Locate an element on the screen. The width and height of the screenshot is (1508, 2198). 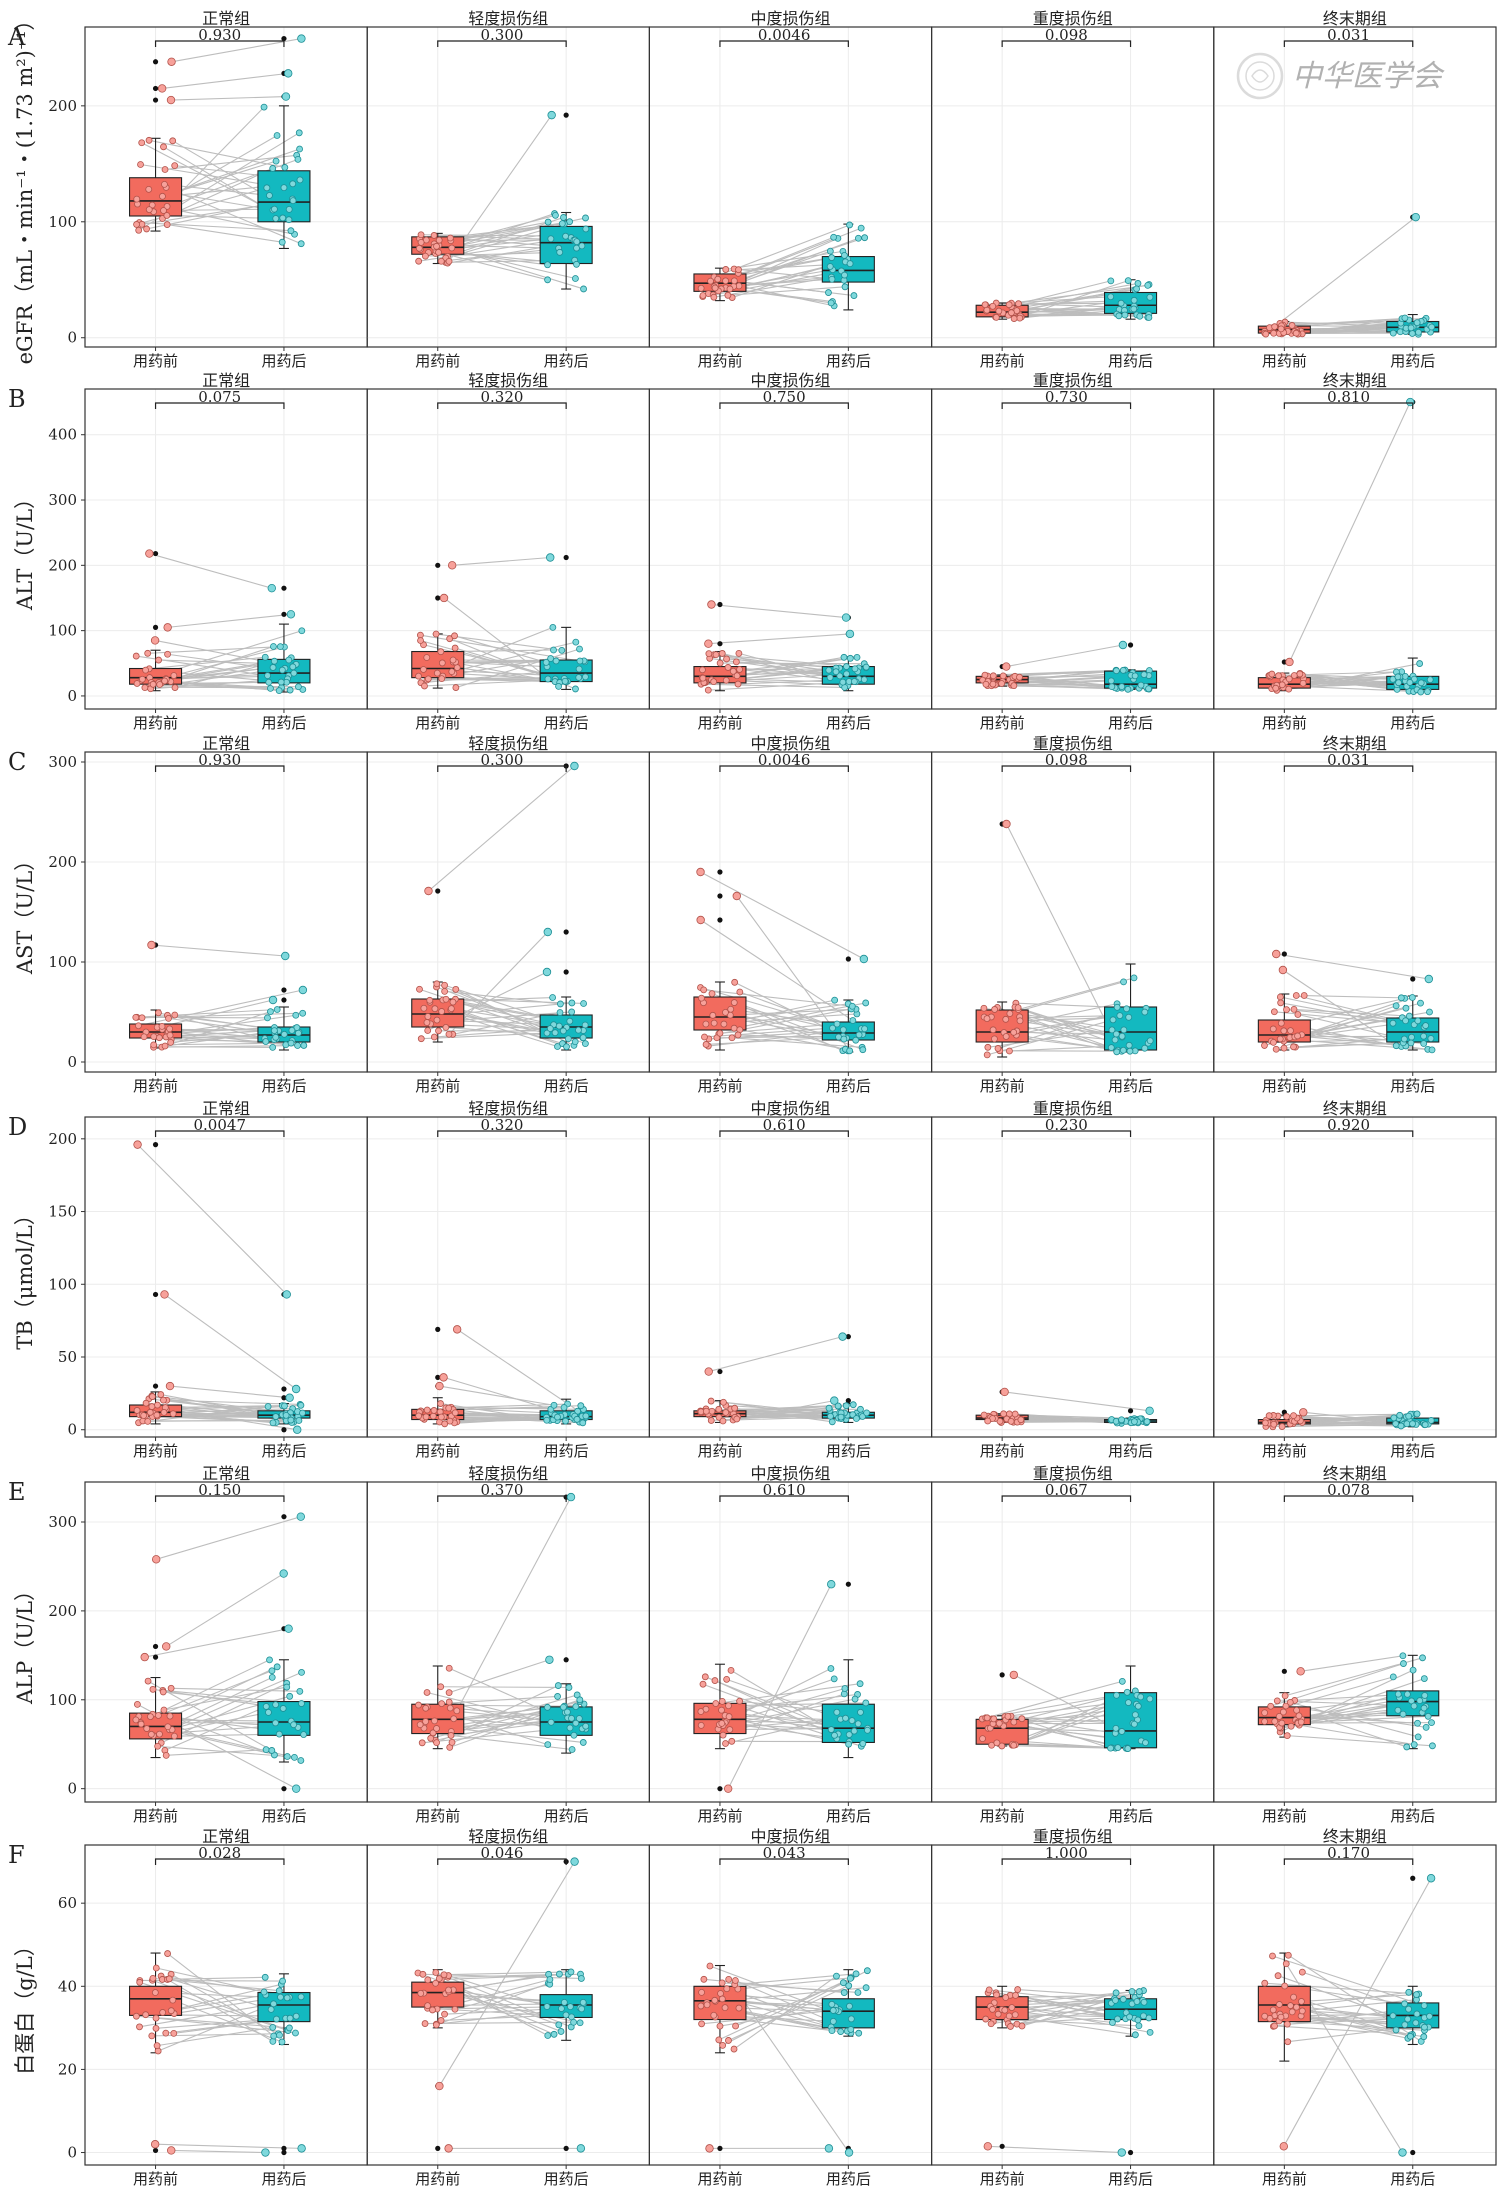
p-value-label: 0.730 is located at coordinates (1066, 397).